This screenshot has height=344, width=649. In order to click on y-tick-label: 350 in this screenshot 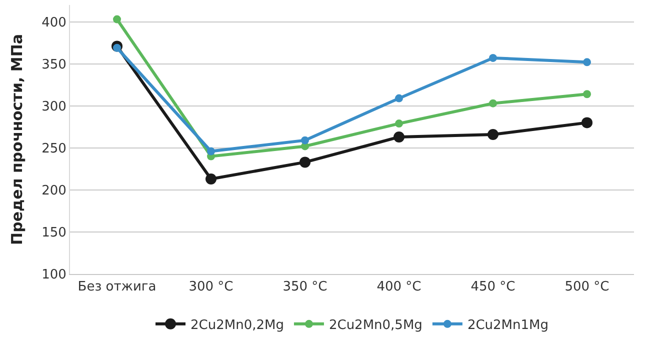, I will do `click(54, 64)`.